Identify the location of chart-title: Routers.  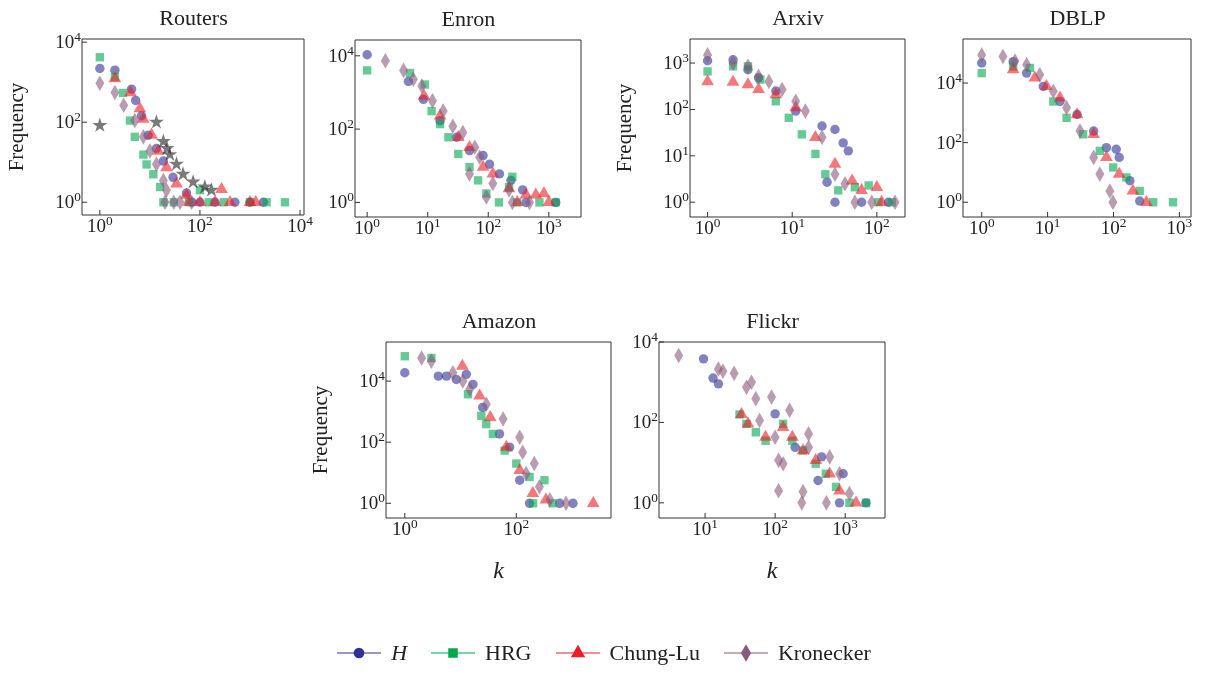
(193, 18).